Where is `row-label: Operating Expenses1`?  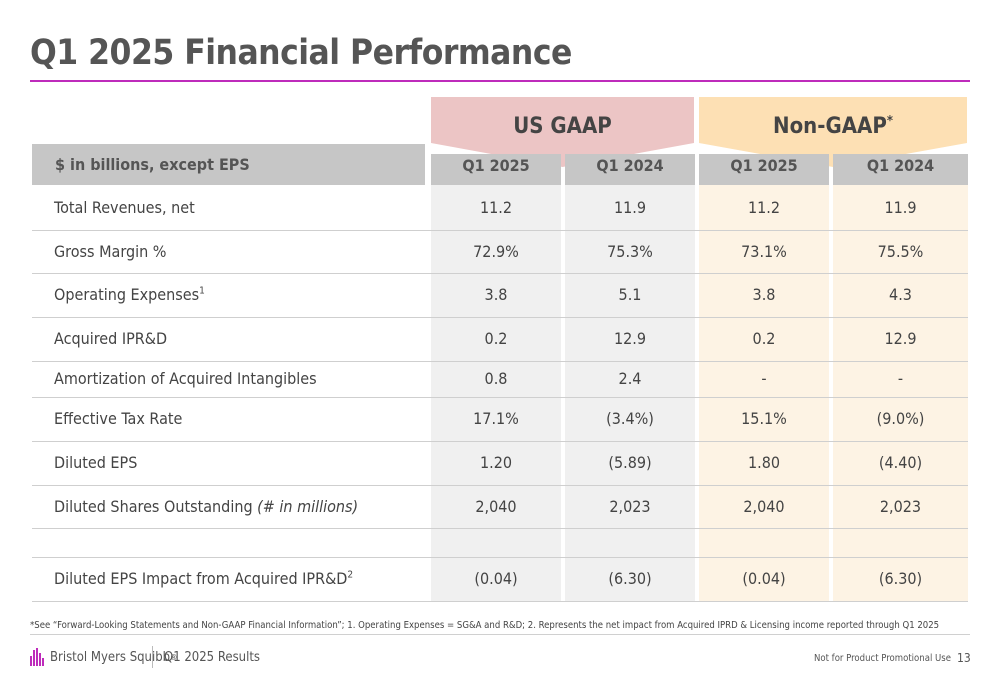 row-label: Operating Expenses1 is located at coordinates (129, 294).